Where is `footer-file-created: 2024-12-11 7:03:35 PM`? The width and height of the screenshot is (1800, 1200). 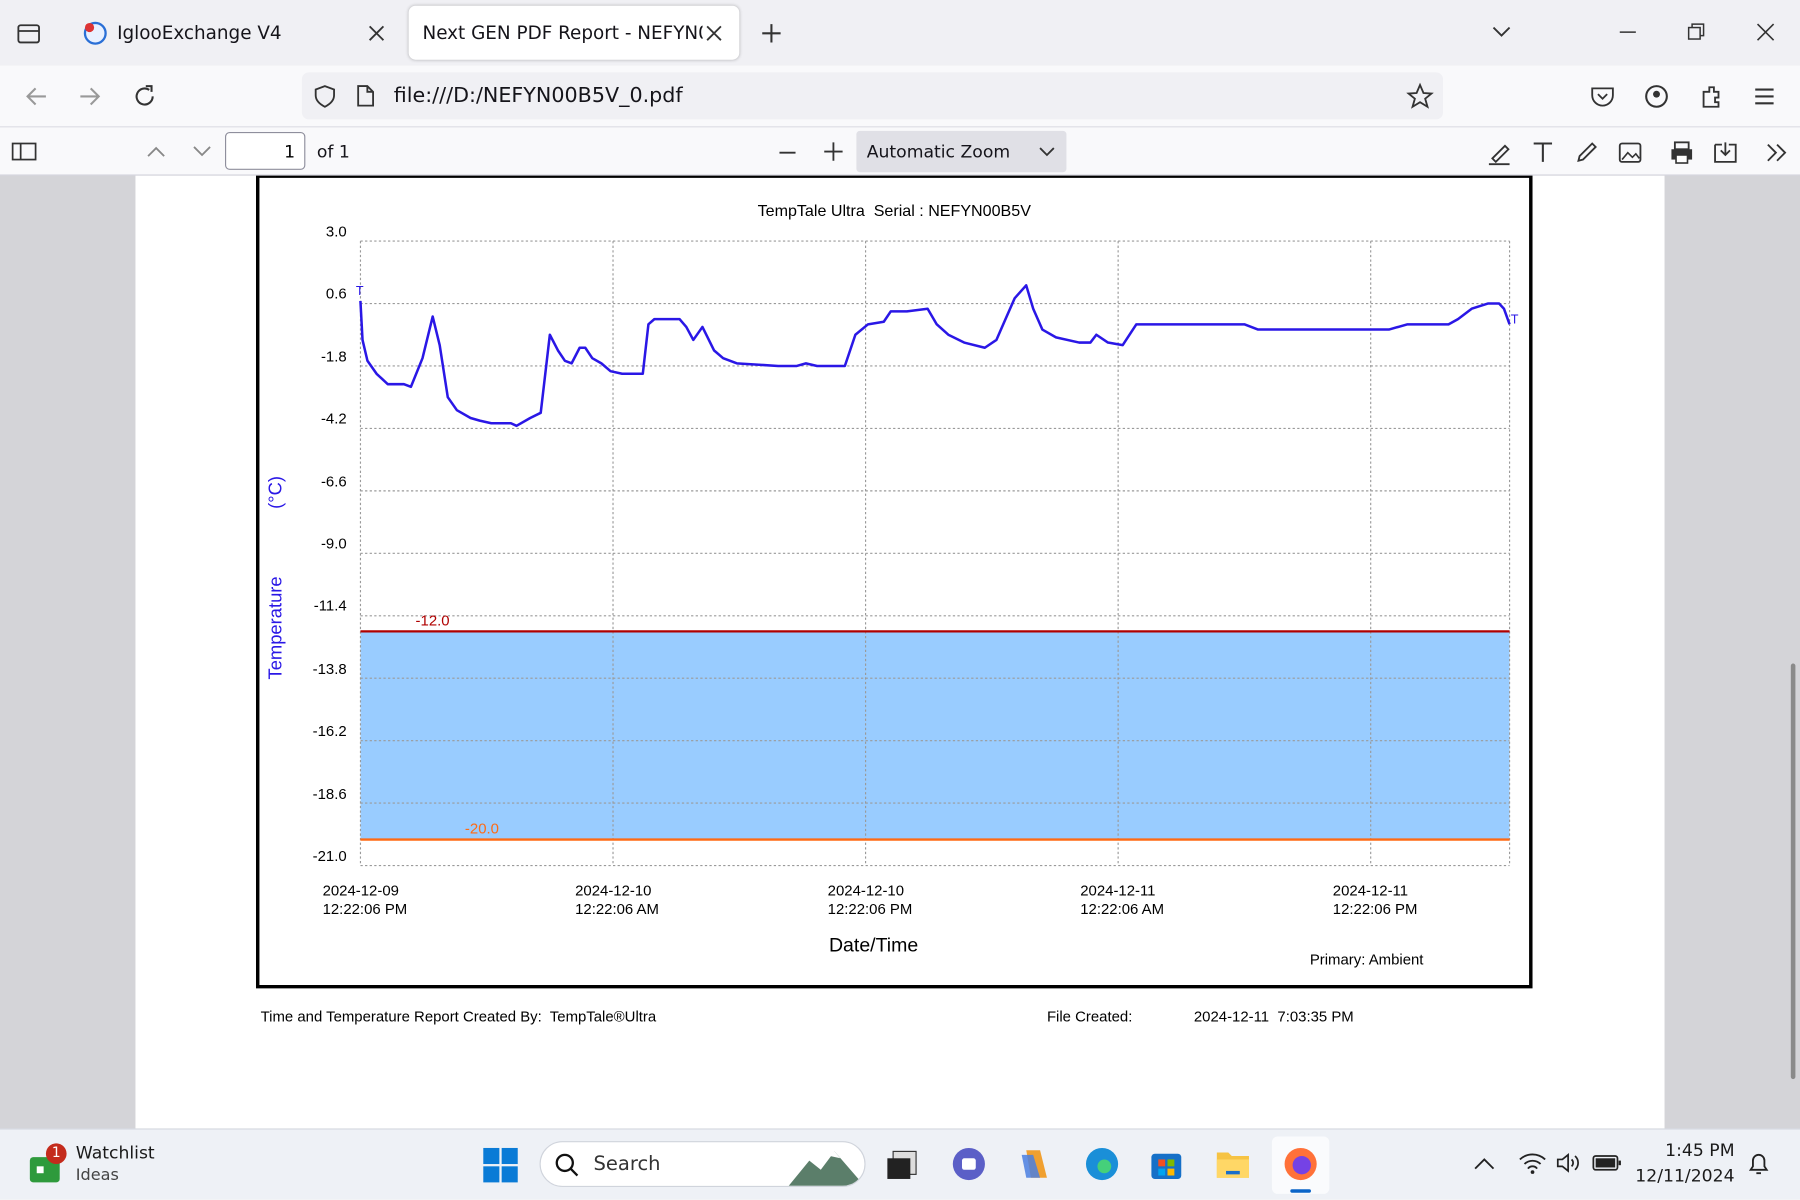
footer-file-created: 2024-12-11 7:03:35 PM is located at coordinates (1273, 1016).